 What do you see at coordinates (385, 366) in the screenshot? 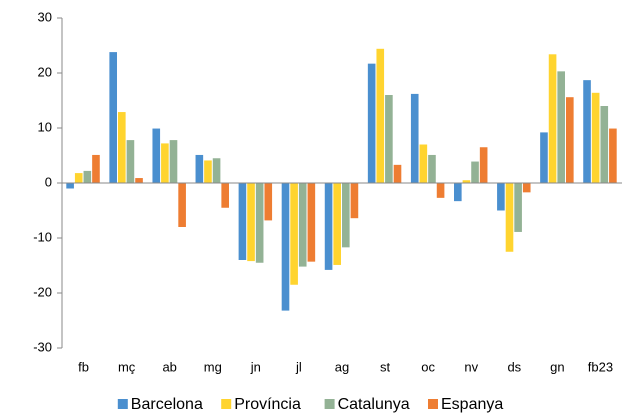
I see `x-tick-label: st` at bounding box center [385, 366].